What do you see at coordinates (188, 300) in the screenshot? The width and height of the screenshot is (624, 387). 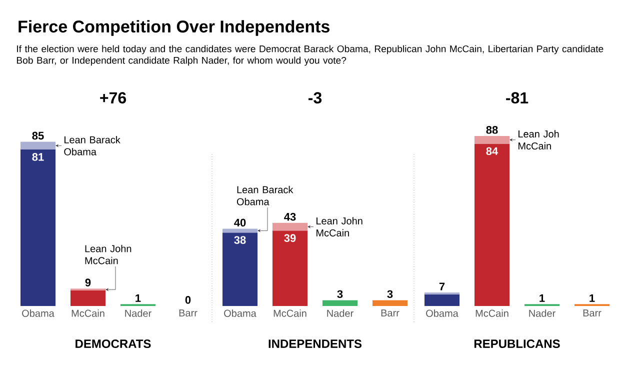 I see `total-label: 0` at bounding box center [188, 300].